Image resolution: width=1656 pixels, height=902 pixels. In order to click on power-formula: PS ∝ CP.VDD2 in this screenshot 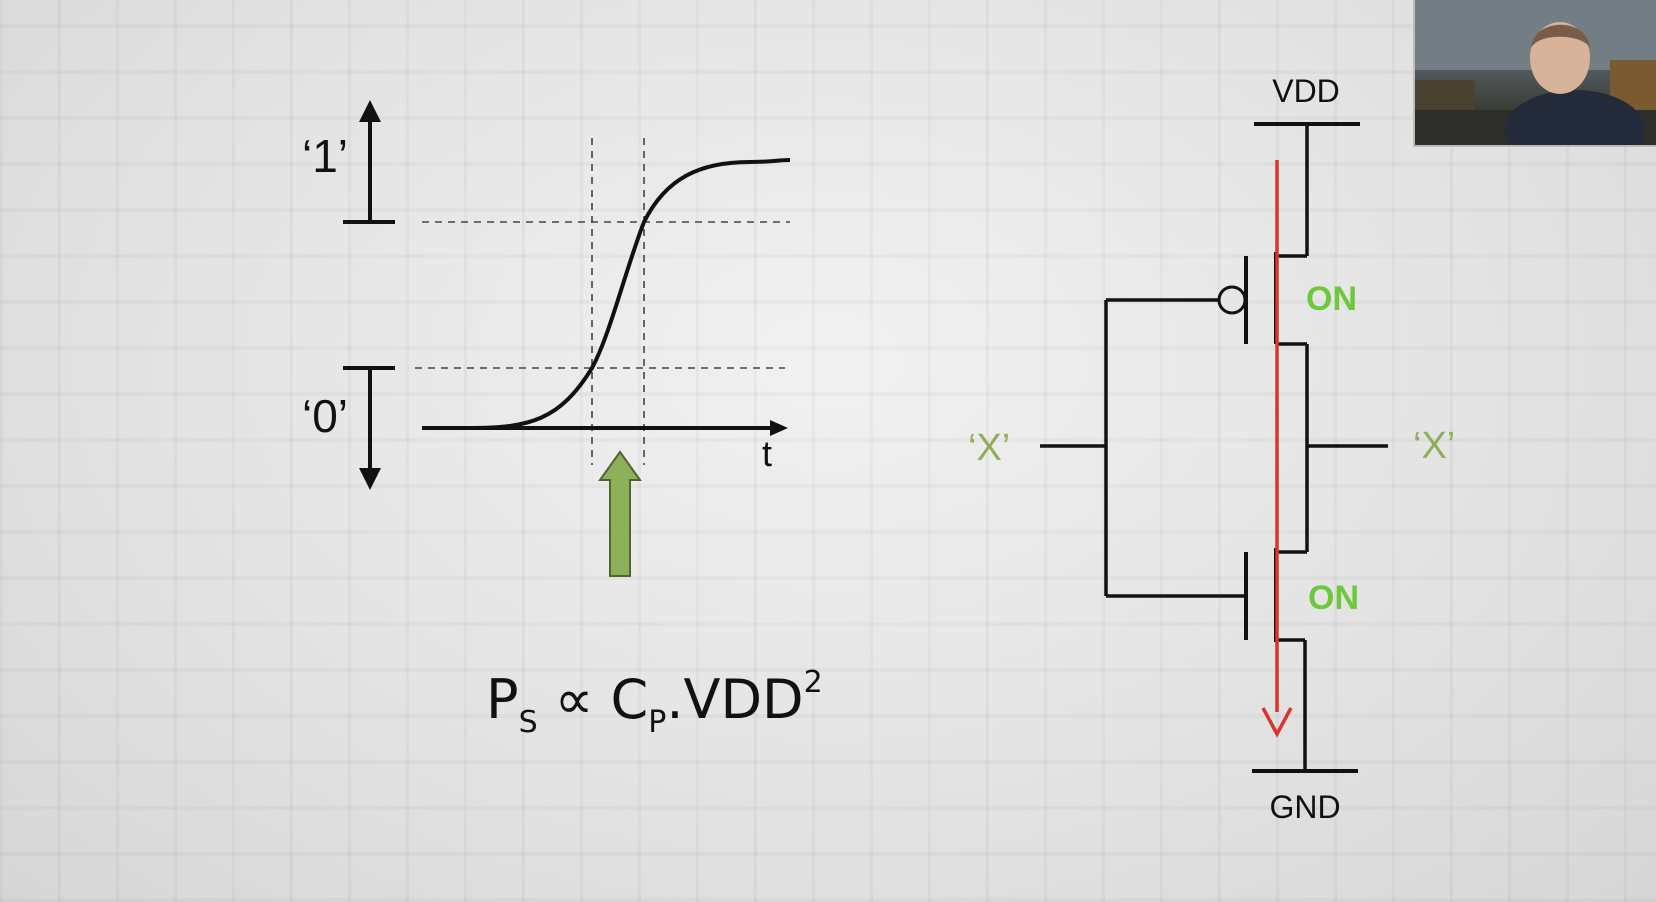, I will do `click(654, 703)`.